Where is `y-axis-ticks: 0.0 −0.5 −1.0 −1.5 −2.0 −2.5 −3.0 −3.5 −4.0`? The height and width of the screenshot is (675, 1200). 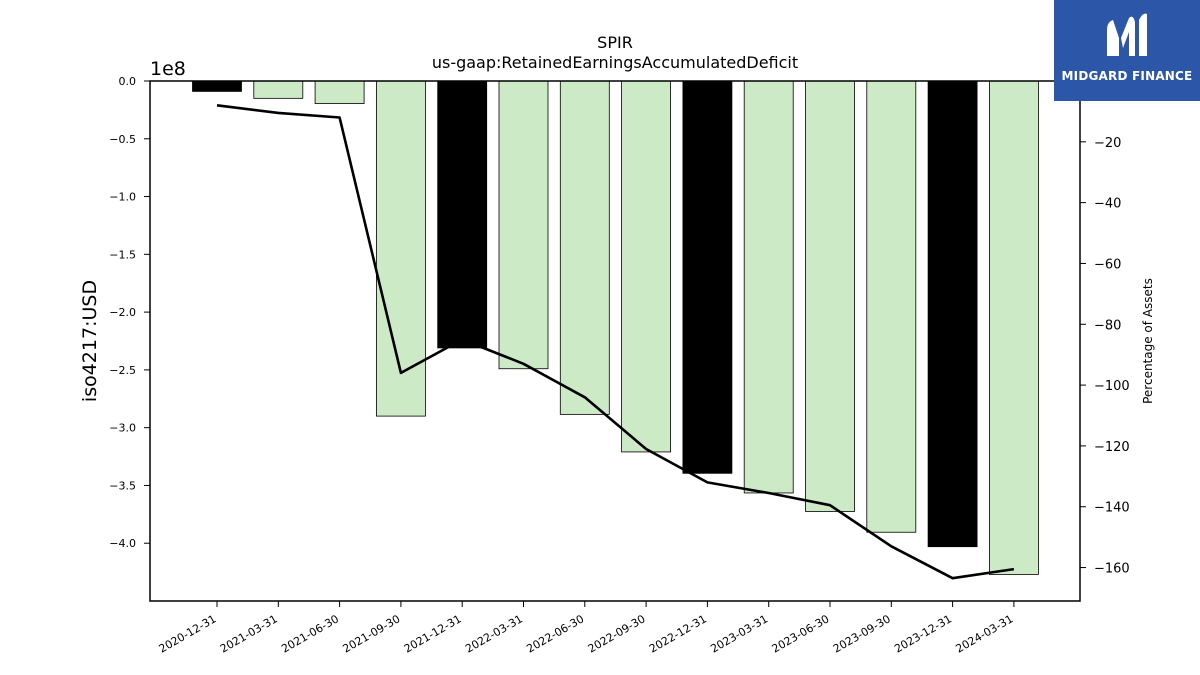
y-axis-ticks: 0.0 −0.5 −1.0 −1.5 −2.0 −2.5 −3.0 −3.5 −4.0 is located at coordinates (129, 312).